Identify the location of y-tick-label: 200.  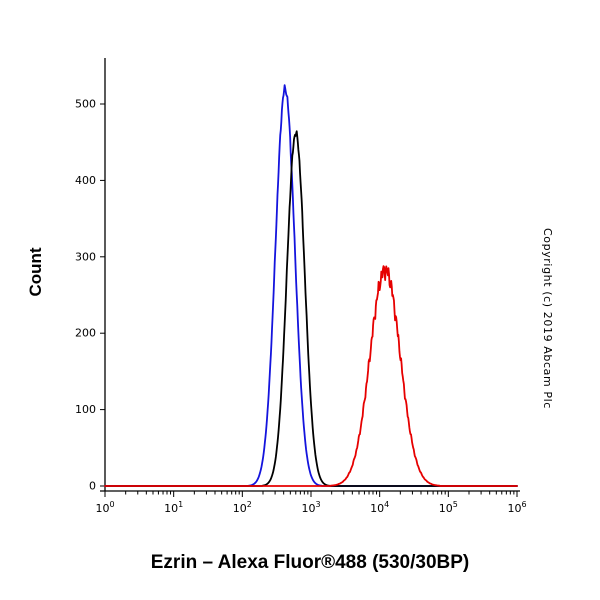
(85, 333).